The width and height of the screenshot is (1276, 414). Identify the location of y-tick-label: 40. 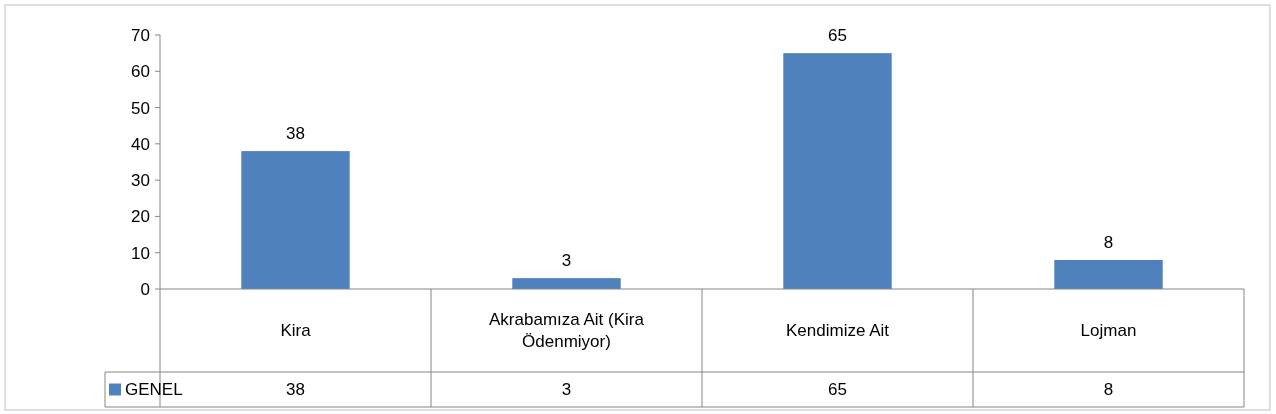
(140, 144).